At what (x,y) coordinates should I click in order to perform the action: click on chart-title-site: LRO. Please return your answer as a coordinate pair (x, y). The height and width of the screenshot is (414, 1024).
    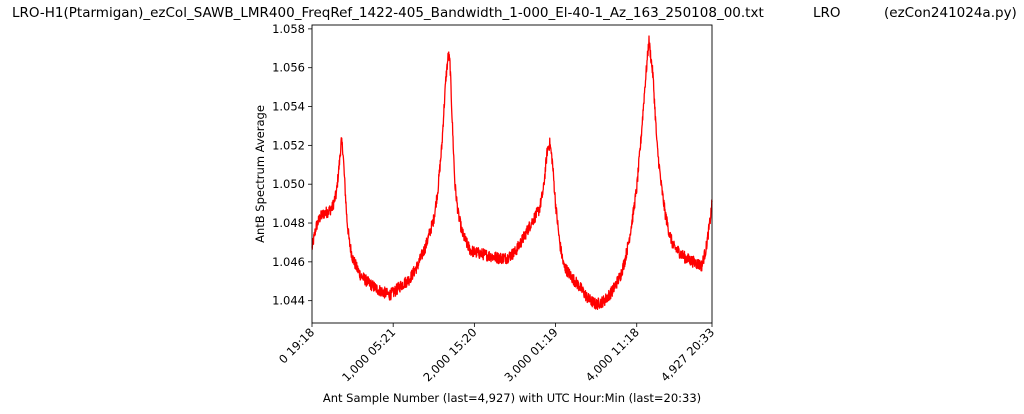
    Looking at the image, I should click on (827, 13).